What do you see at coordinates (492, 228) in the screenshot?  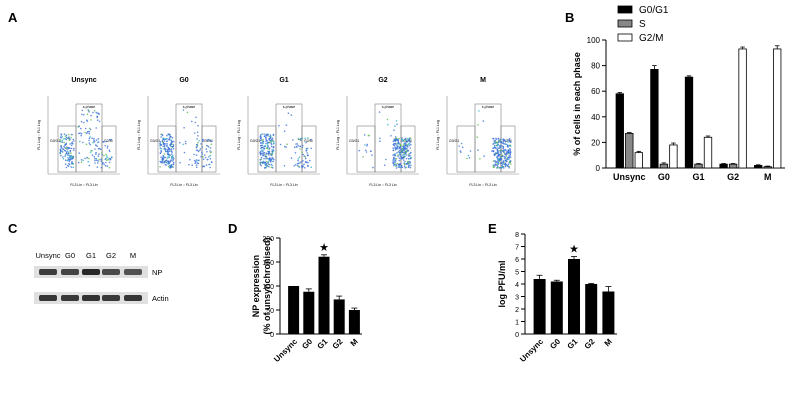 I see `panel-letter-e: E` at bounding box center [492, 228].